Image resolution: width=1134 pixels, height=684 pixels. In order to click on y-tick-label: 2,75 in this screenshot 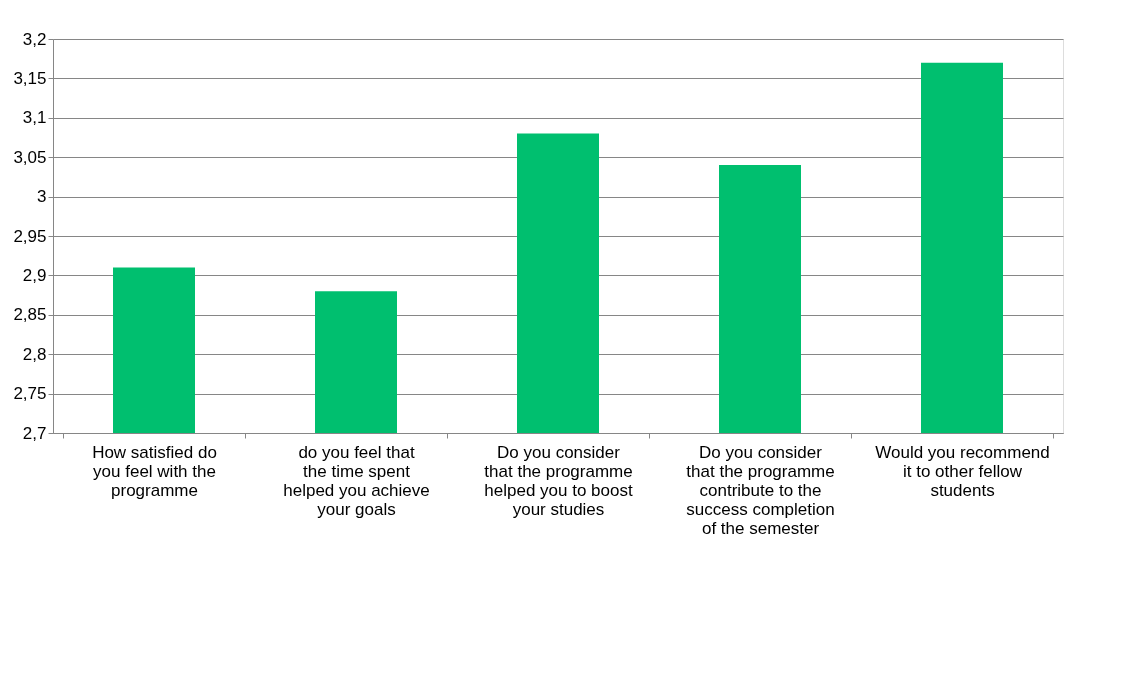, I will do `click(30, 394)`.